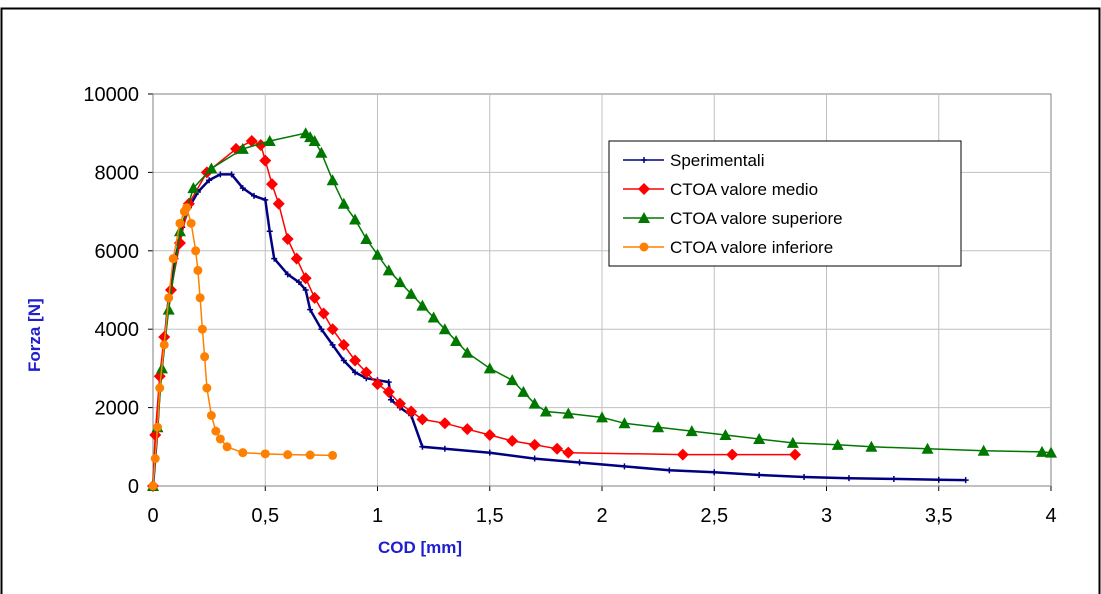 The width and height of the screenshot is (1101, 594). What do you see at coordinates (111, 95) in the screenshot?
I see `y-tick-label: 10000` at bounding box center [111, 95].